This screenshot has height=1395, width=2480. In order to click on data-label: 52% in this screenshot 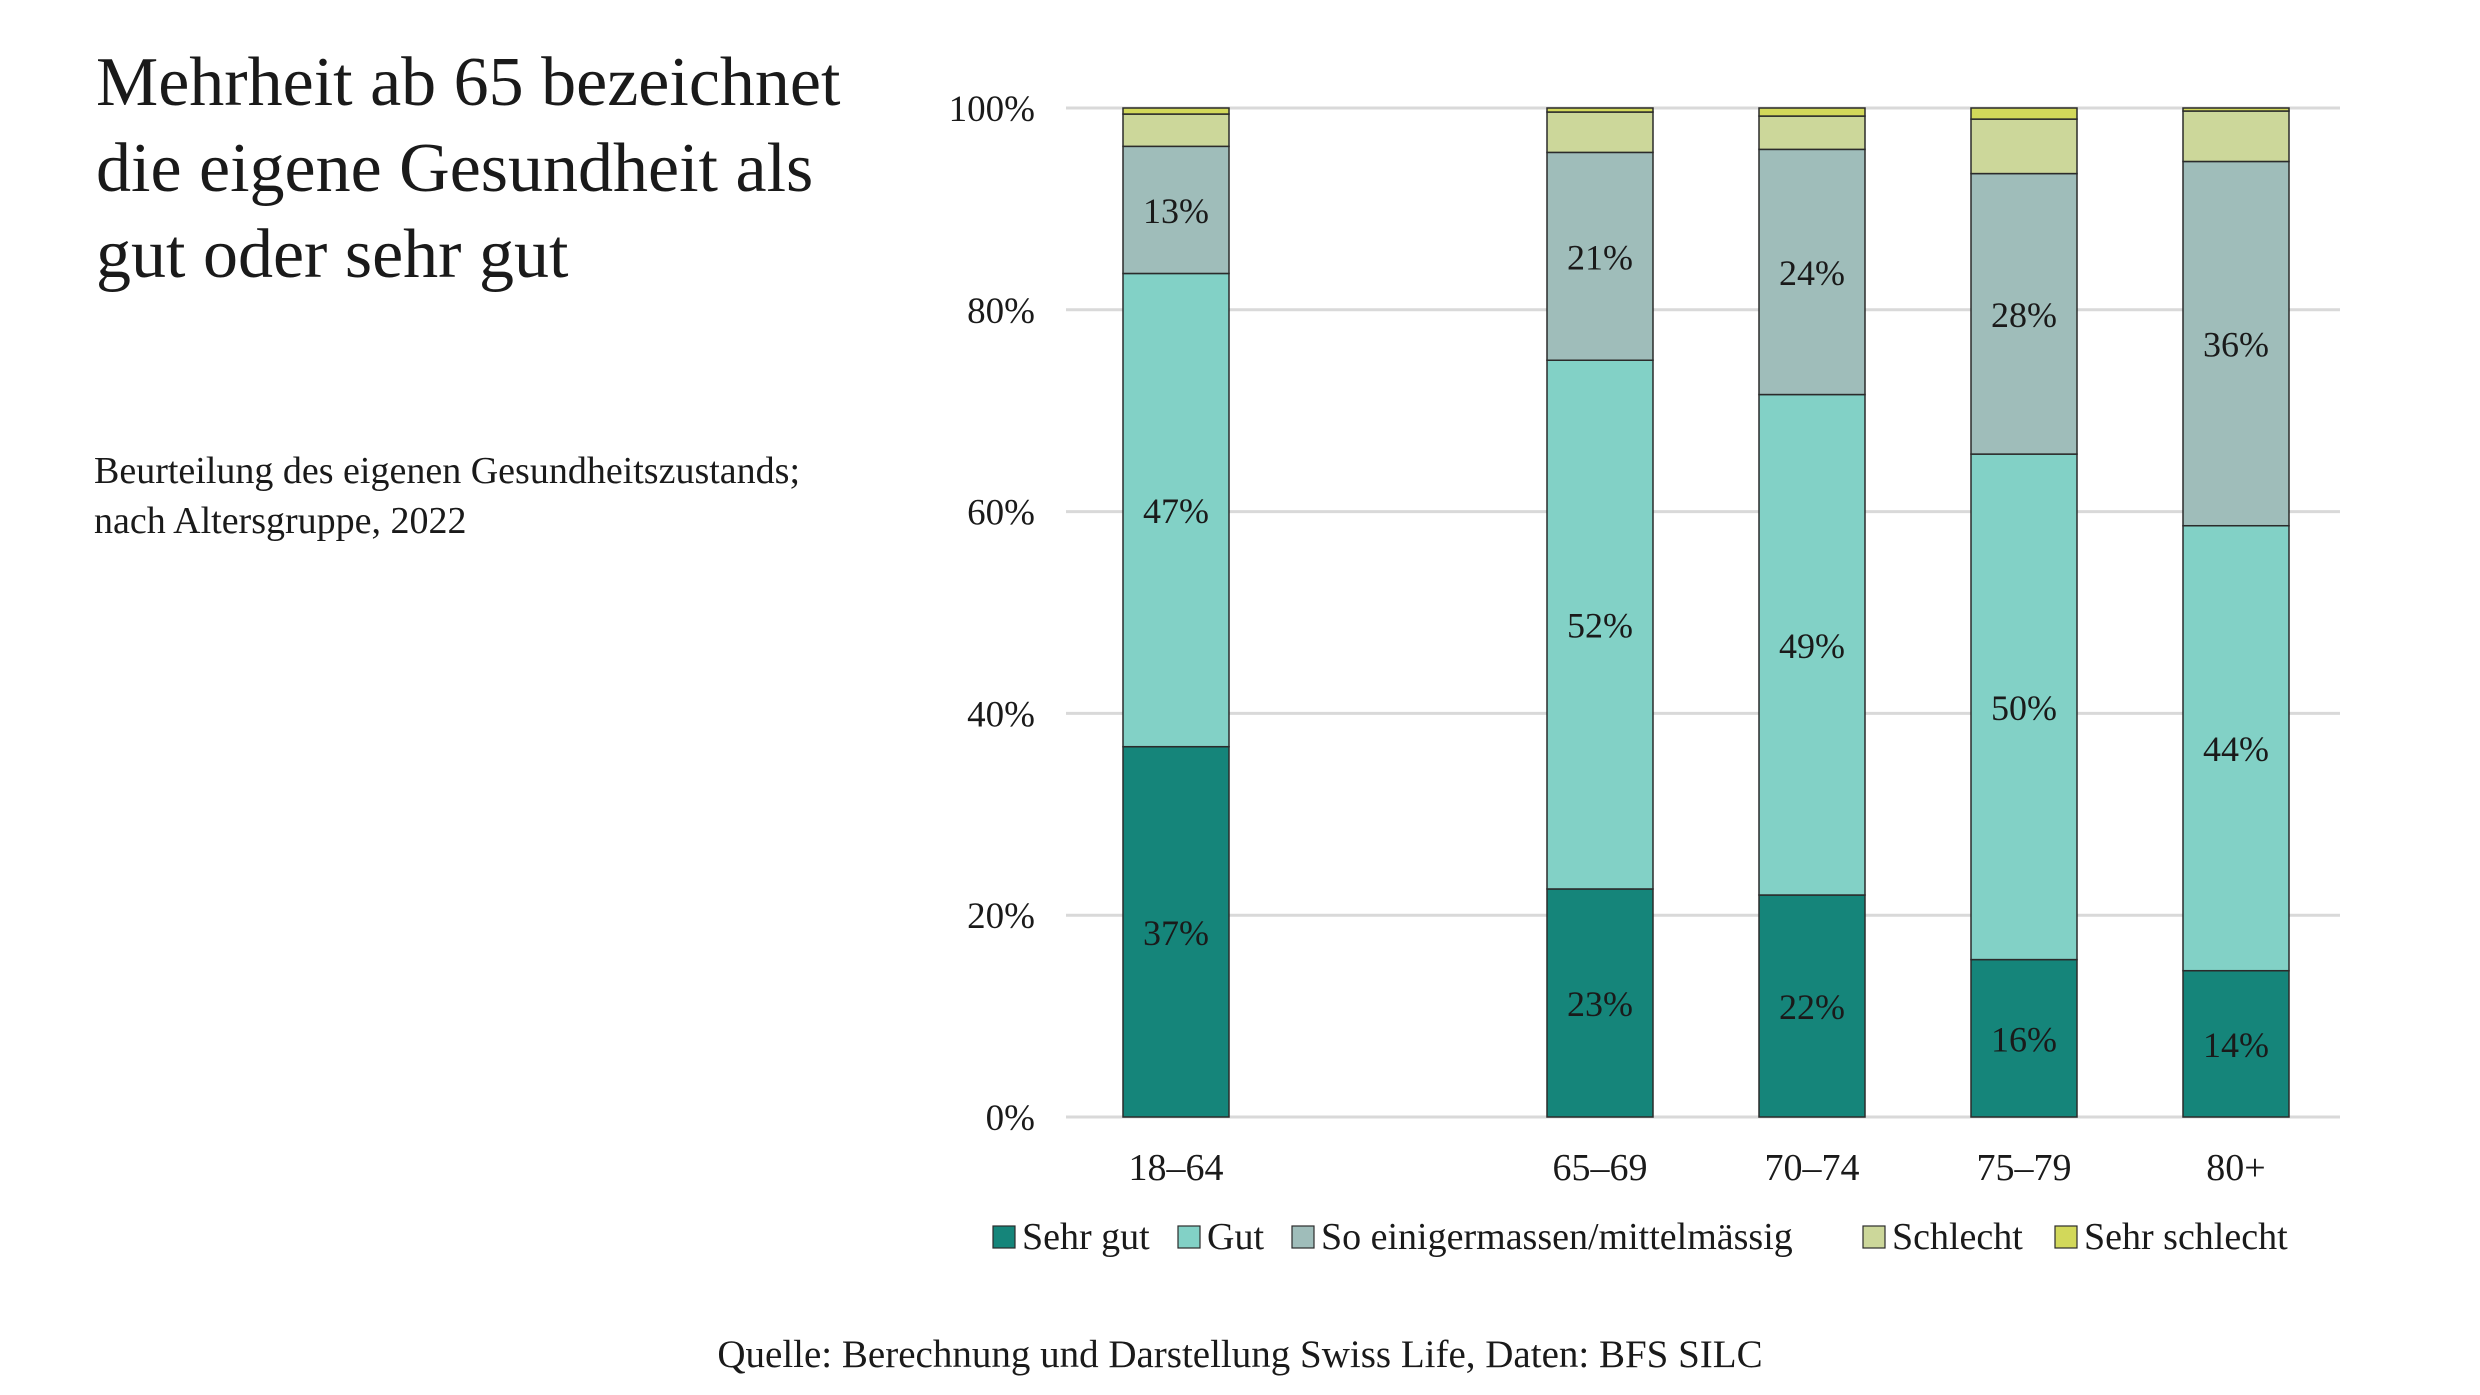, I will do `click(1600, 626)`.